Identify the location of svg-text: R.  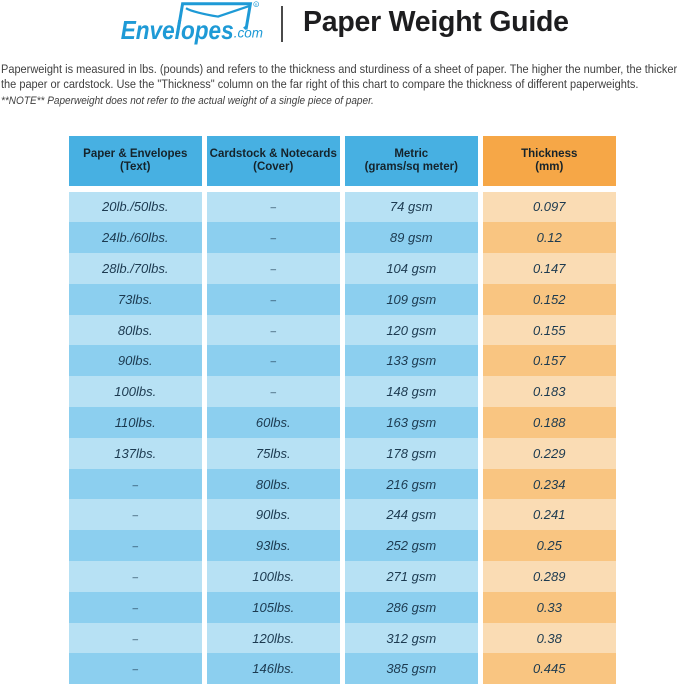
(256, 5).